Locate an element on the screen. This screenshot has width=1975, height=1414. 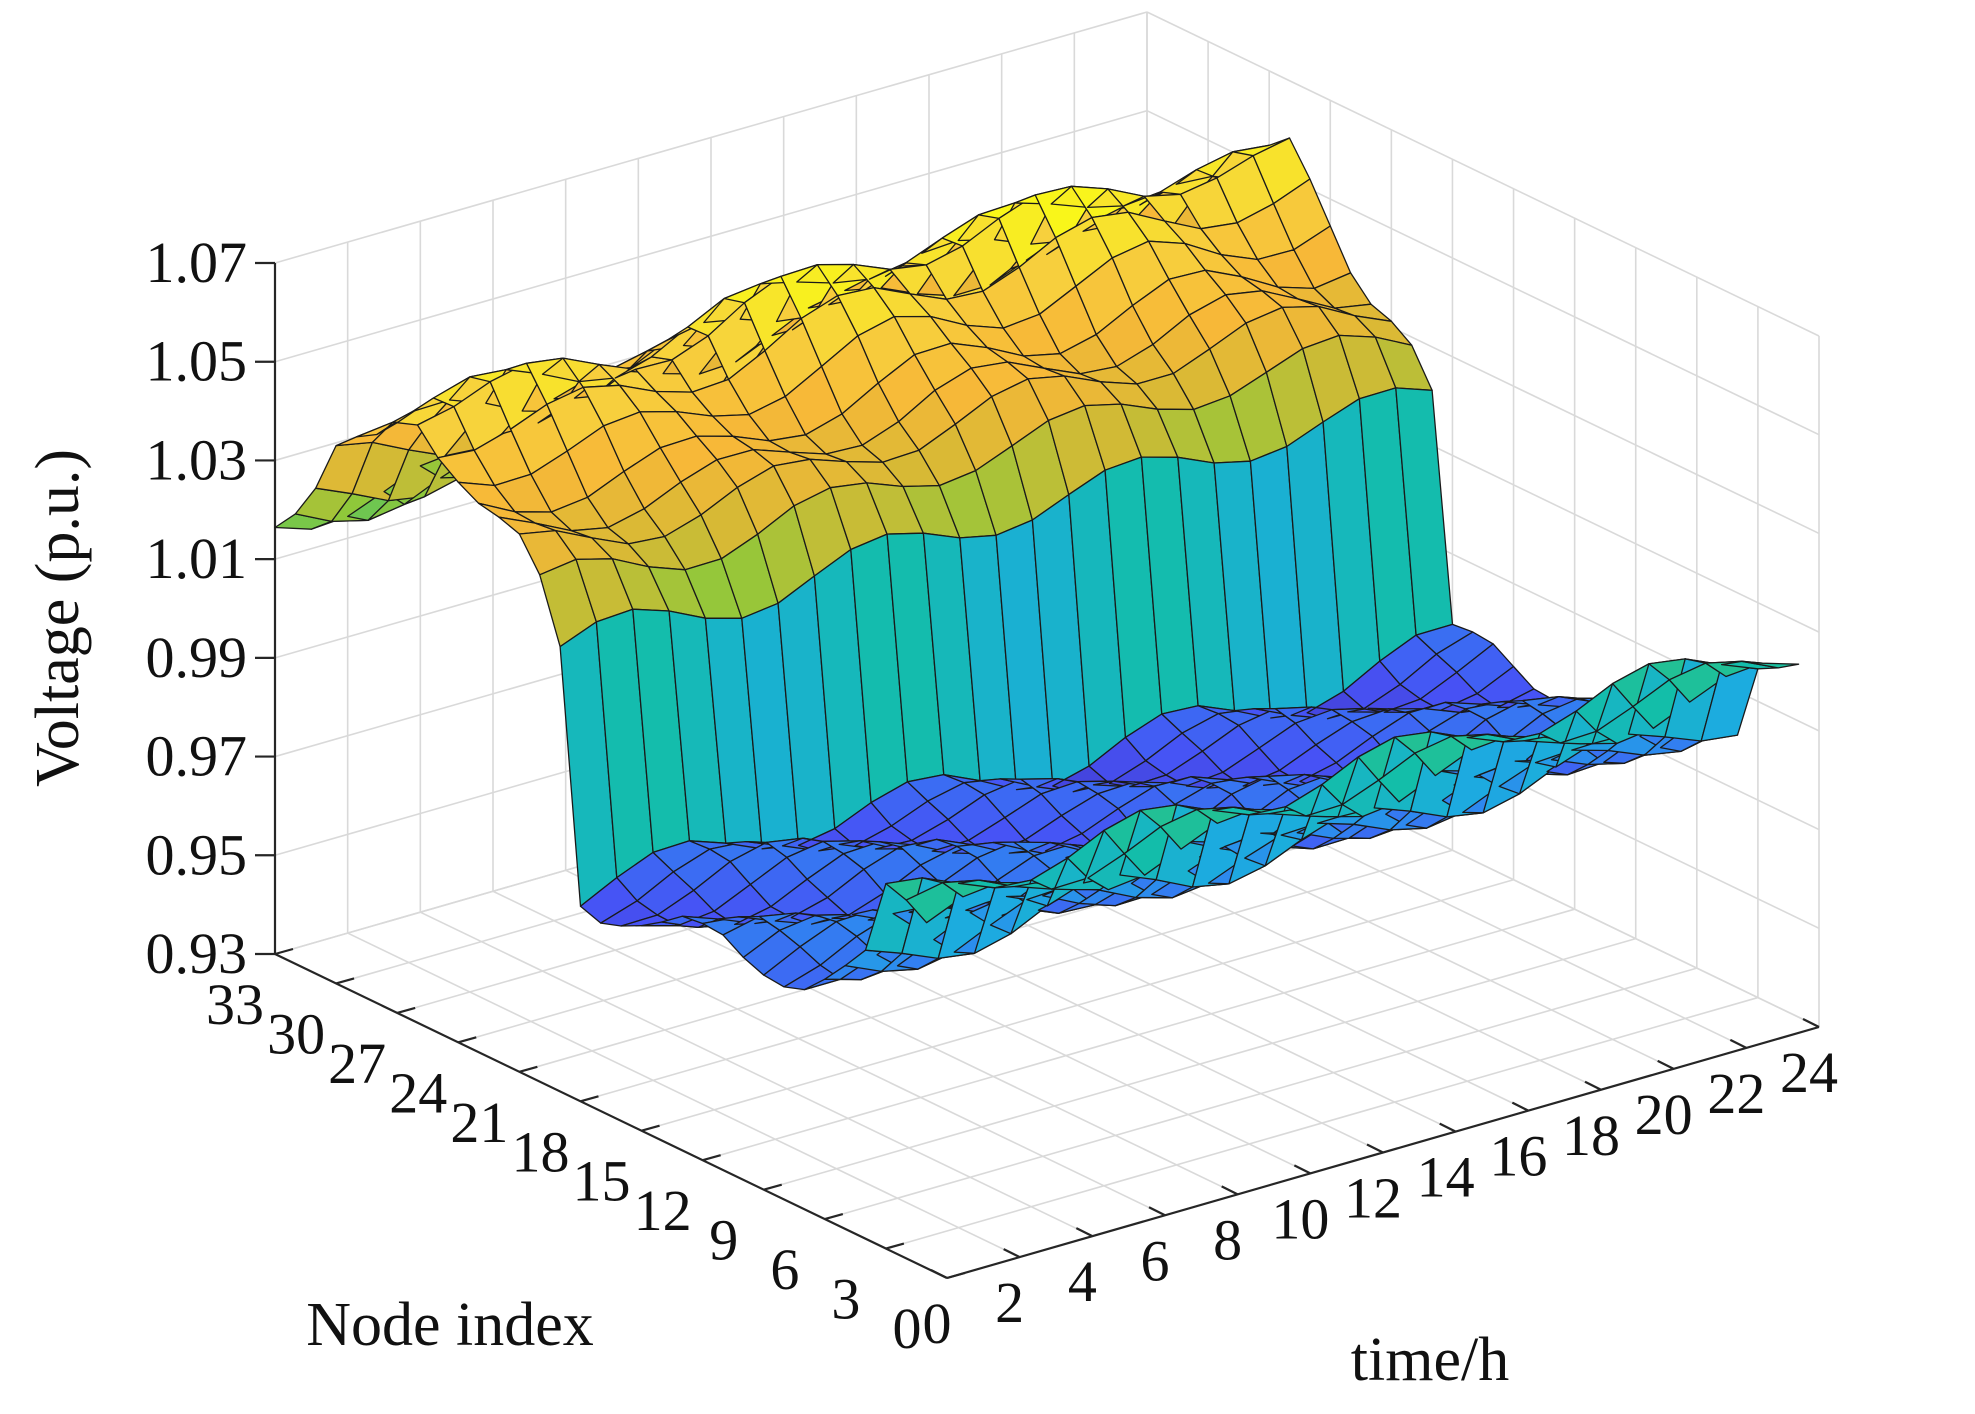
x-tick-label: 24 is located at coordinates (1809, 1072).